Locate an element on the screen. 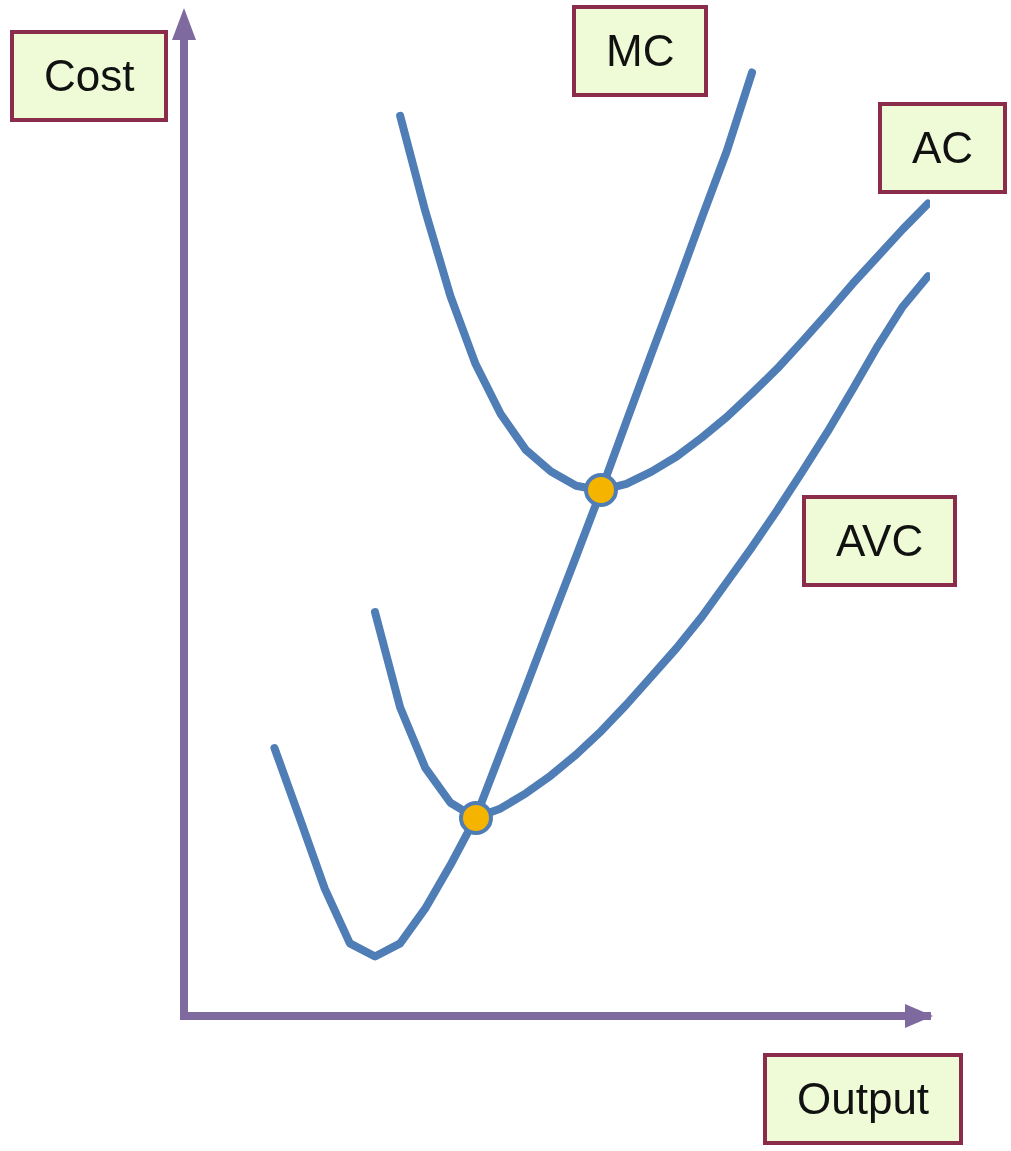 This screenshot has width=1011, height=1151. series-label: MC is located at coordinates (640, 51).